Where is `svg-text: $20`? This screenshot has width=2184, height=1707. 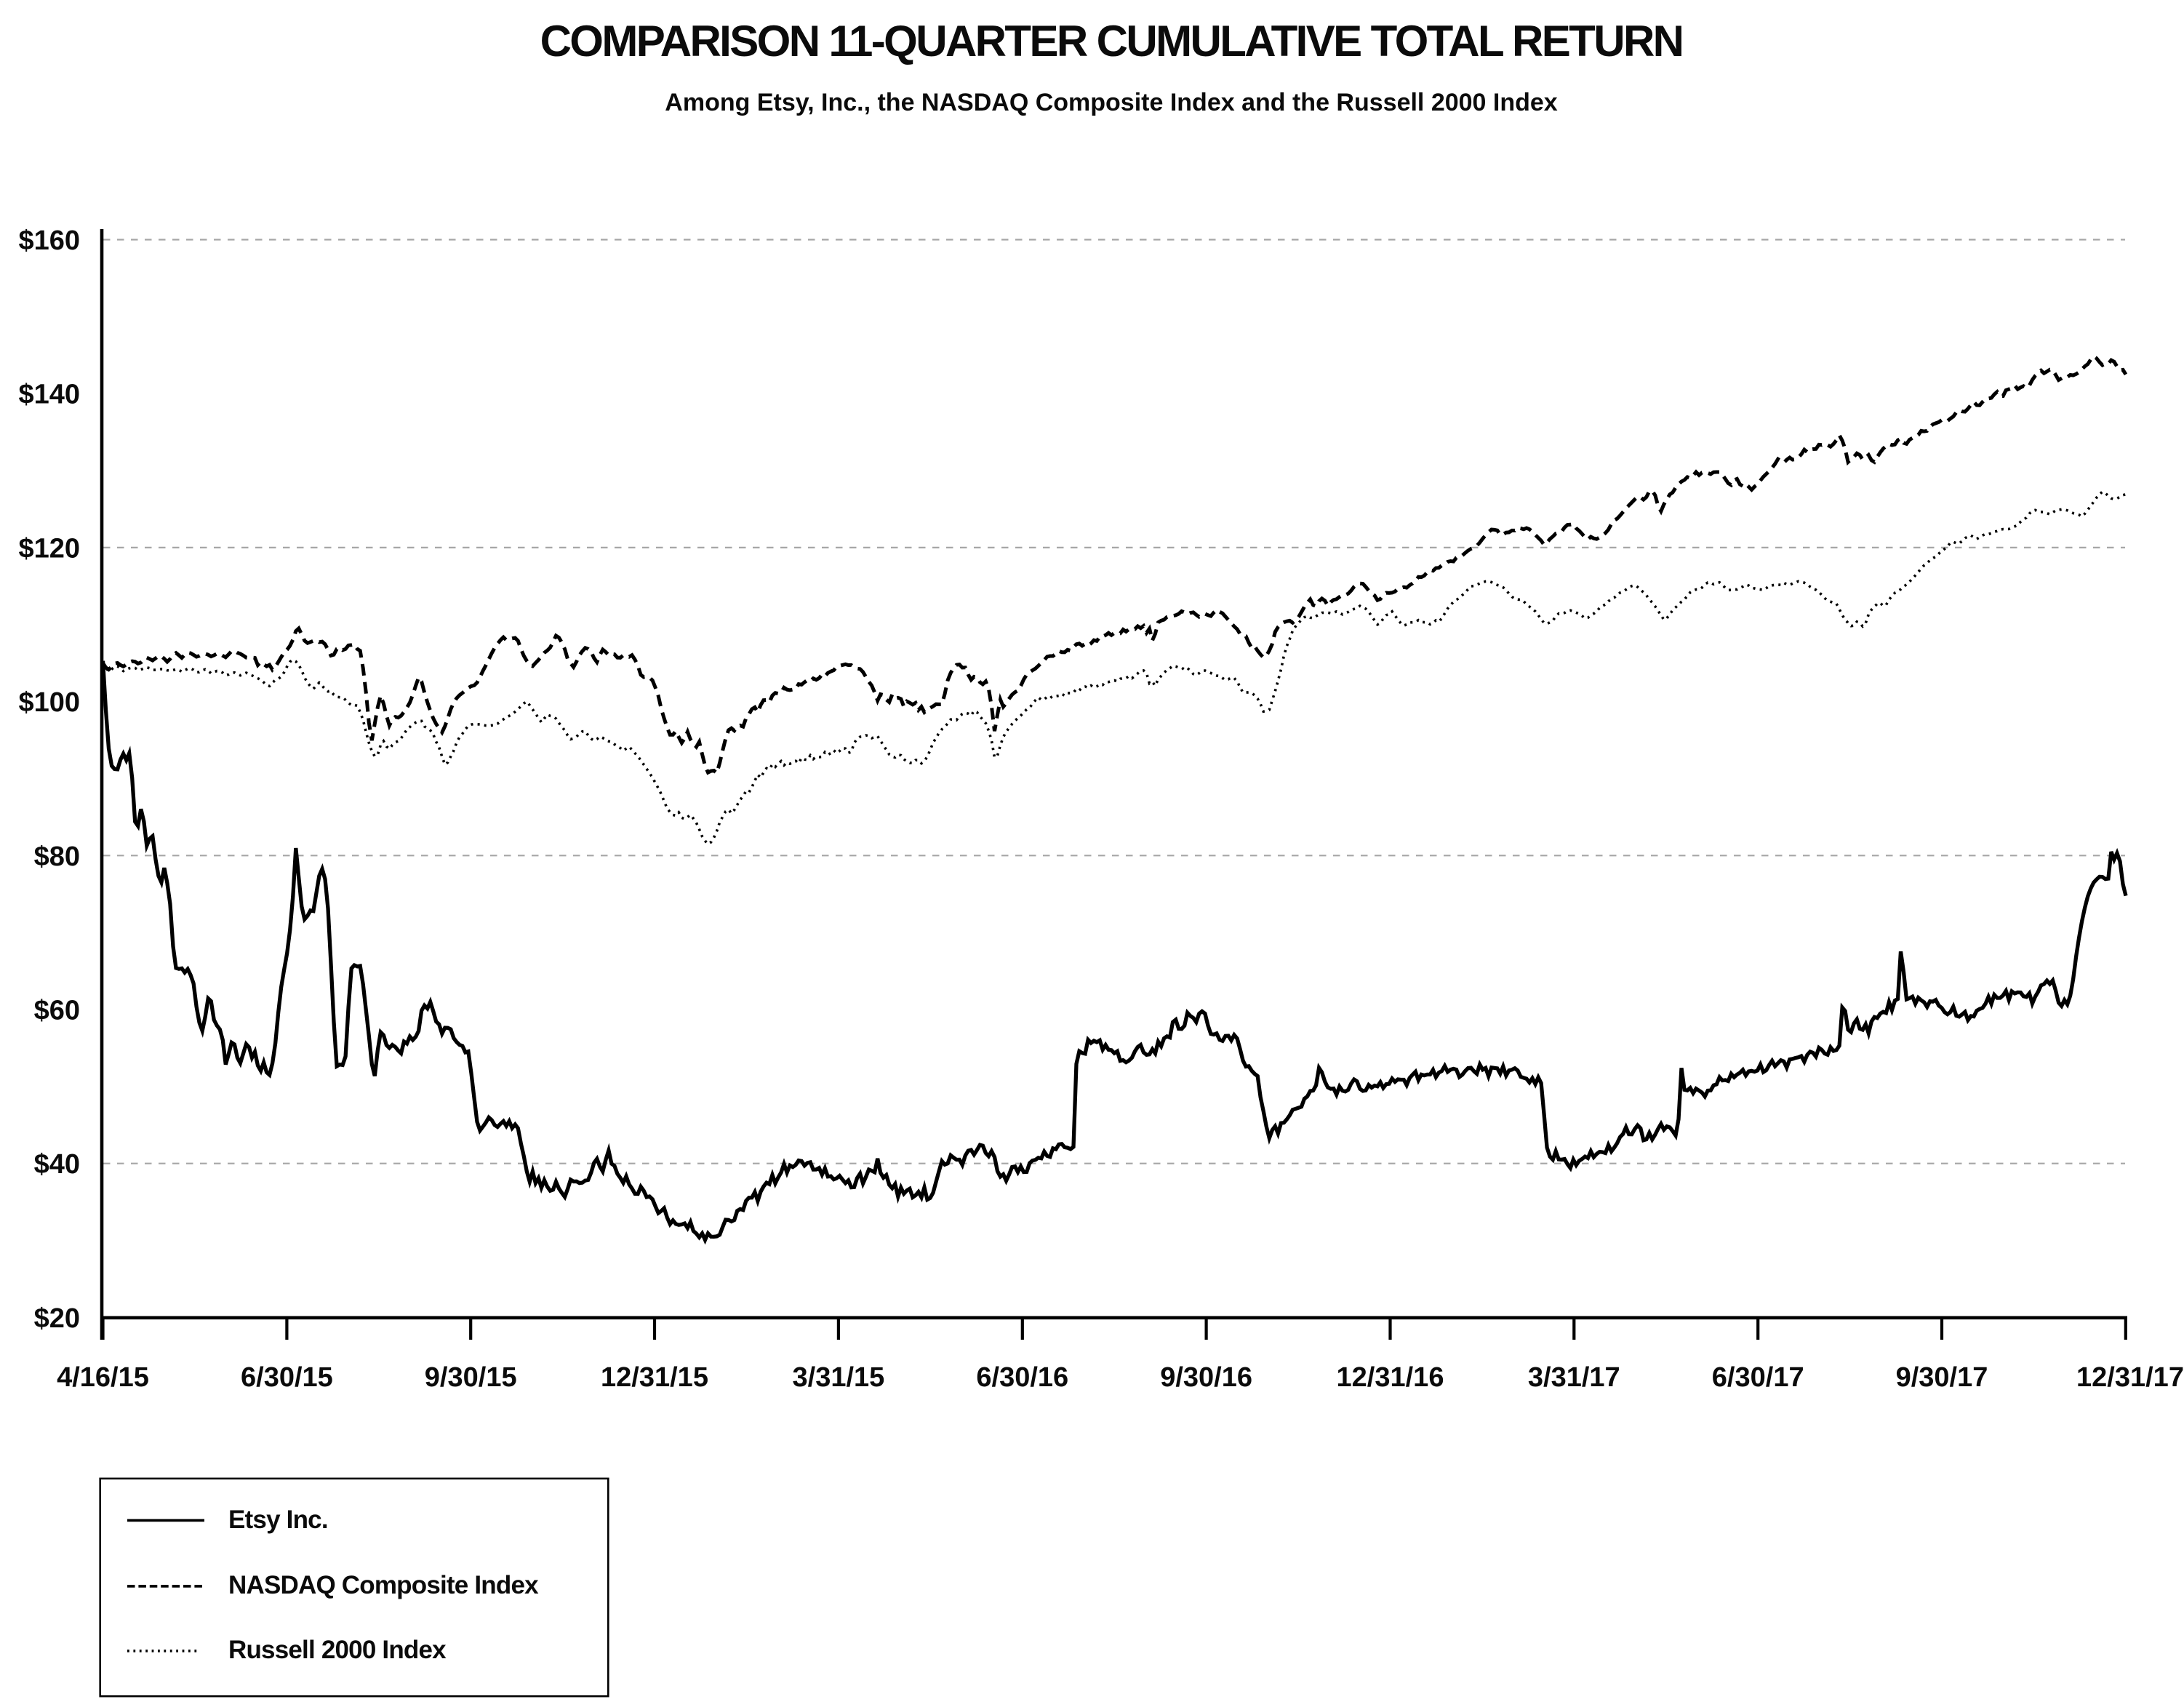
svg-text: $20 is located at coordinates (57, 1318).